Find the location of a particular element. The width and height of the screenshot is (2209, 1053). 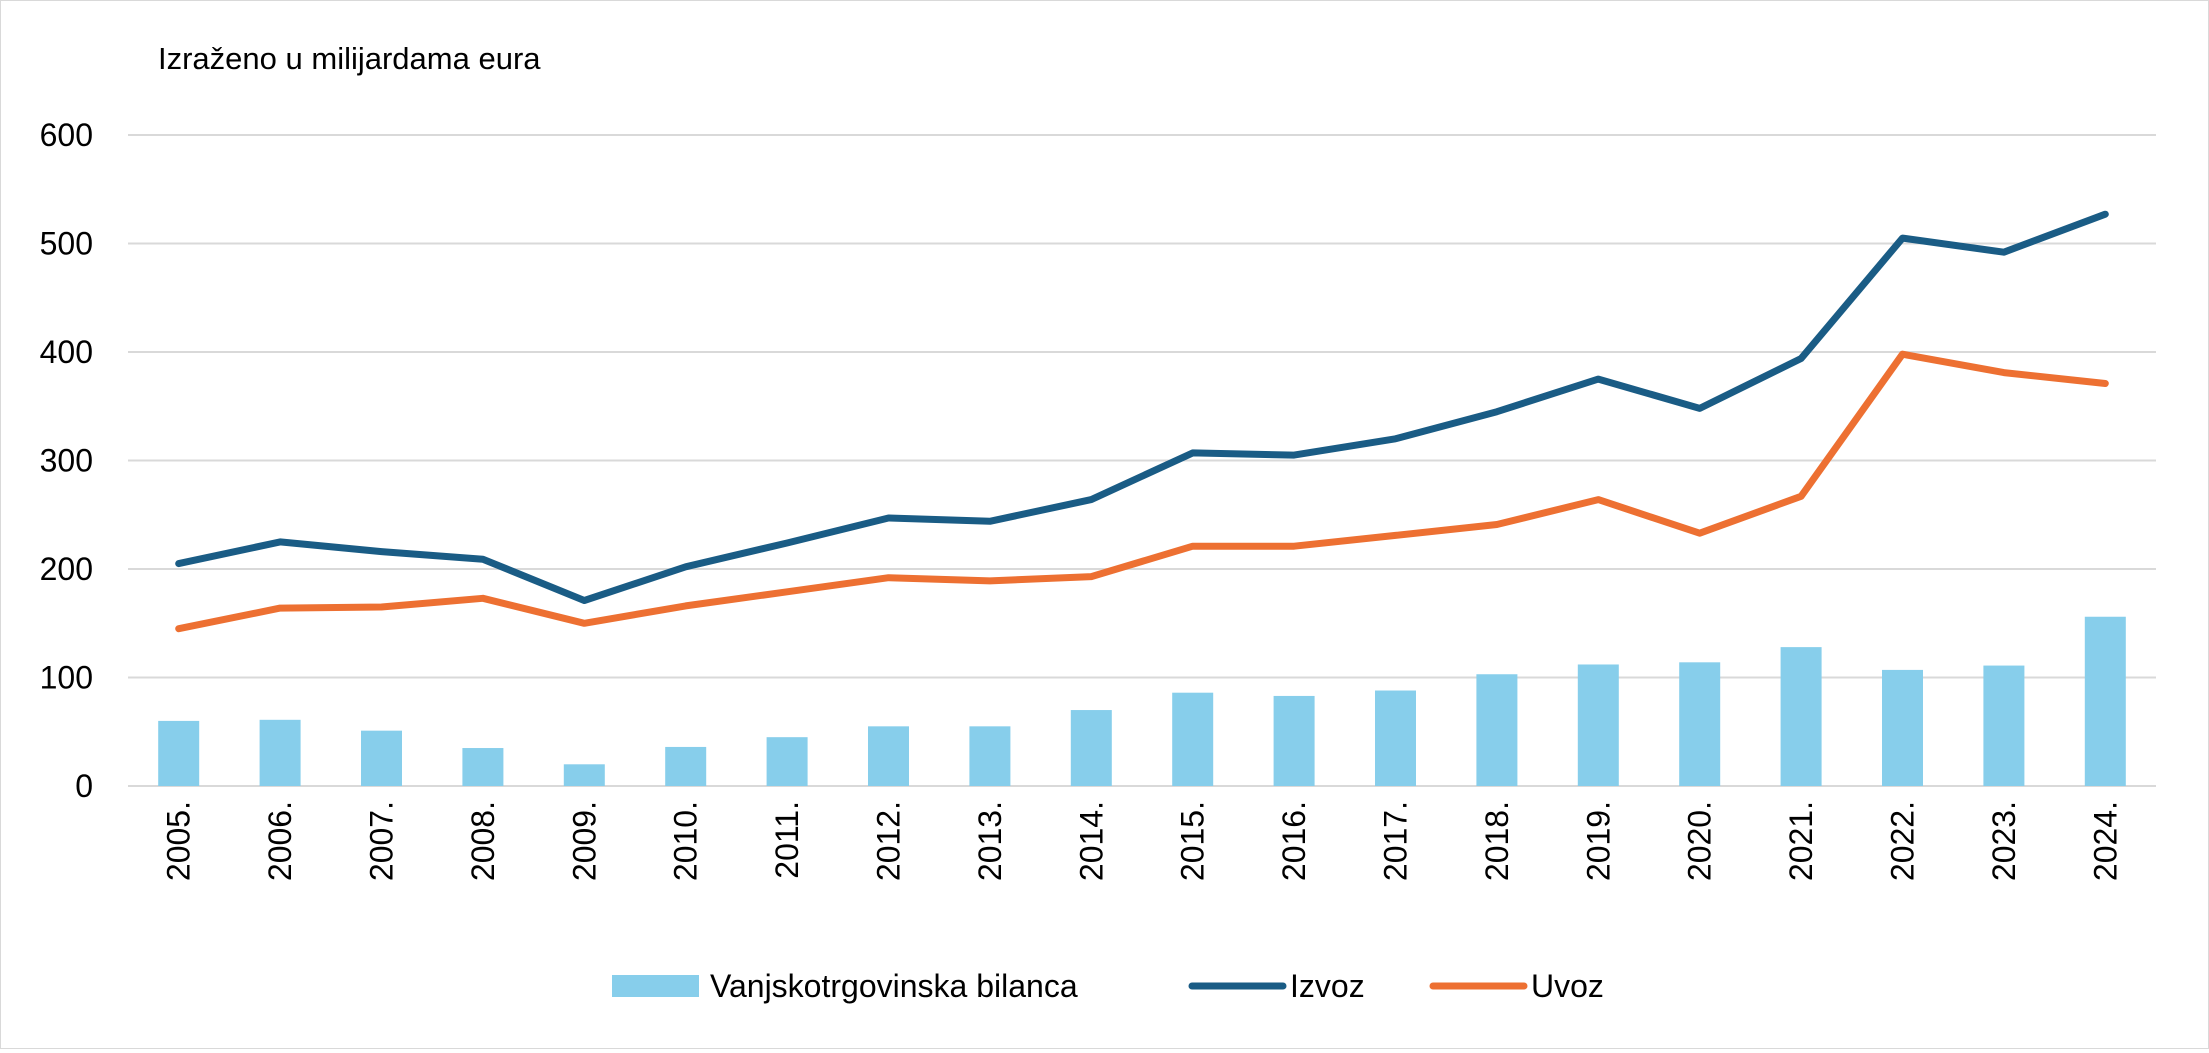

x-tick-label: 2011. is located at coordinates (787, 840).